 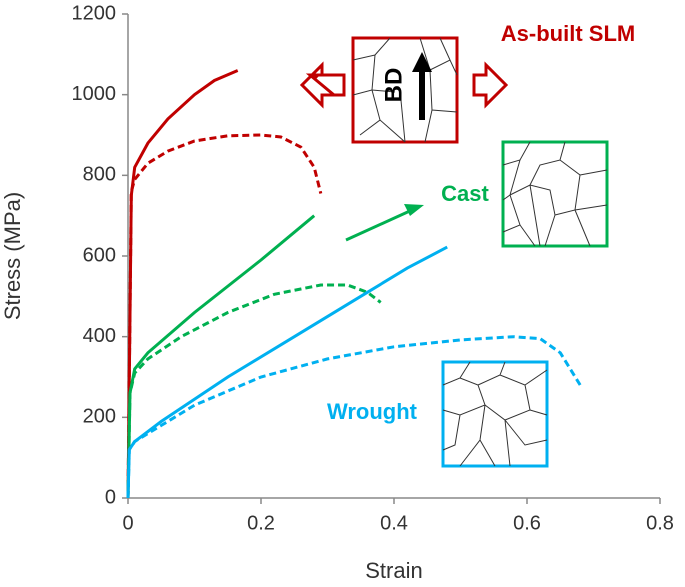 I want to click on slm-inset, so click(x=404, y=90).